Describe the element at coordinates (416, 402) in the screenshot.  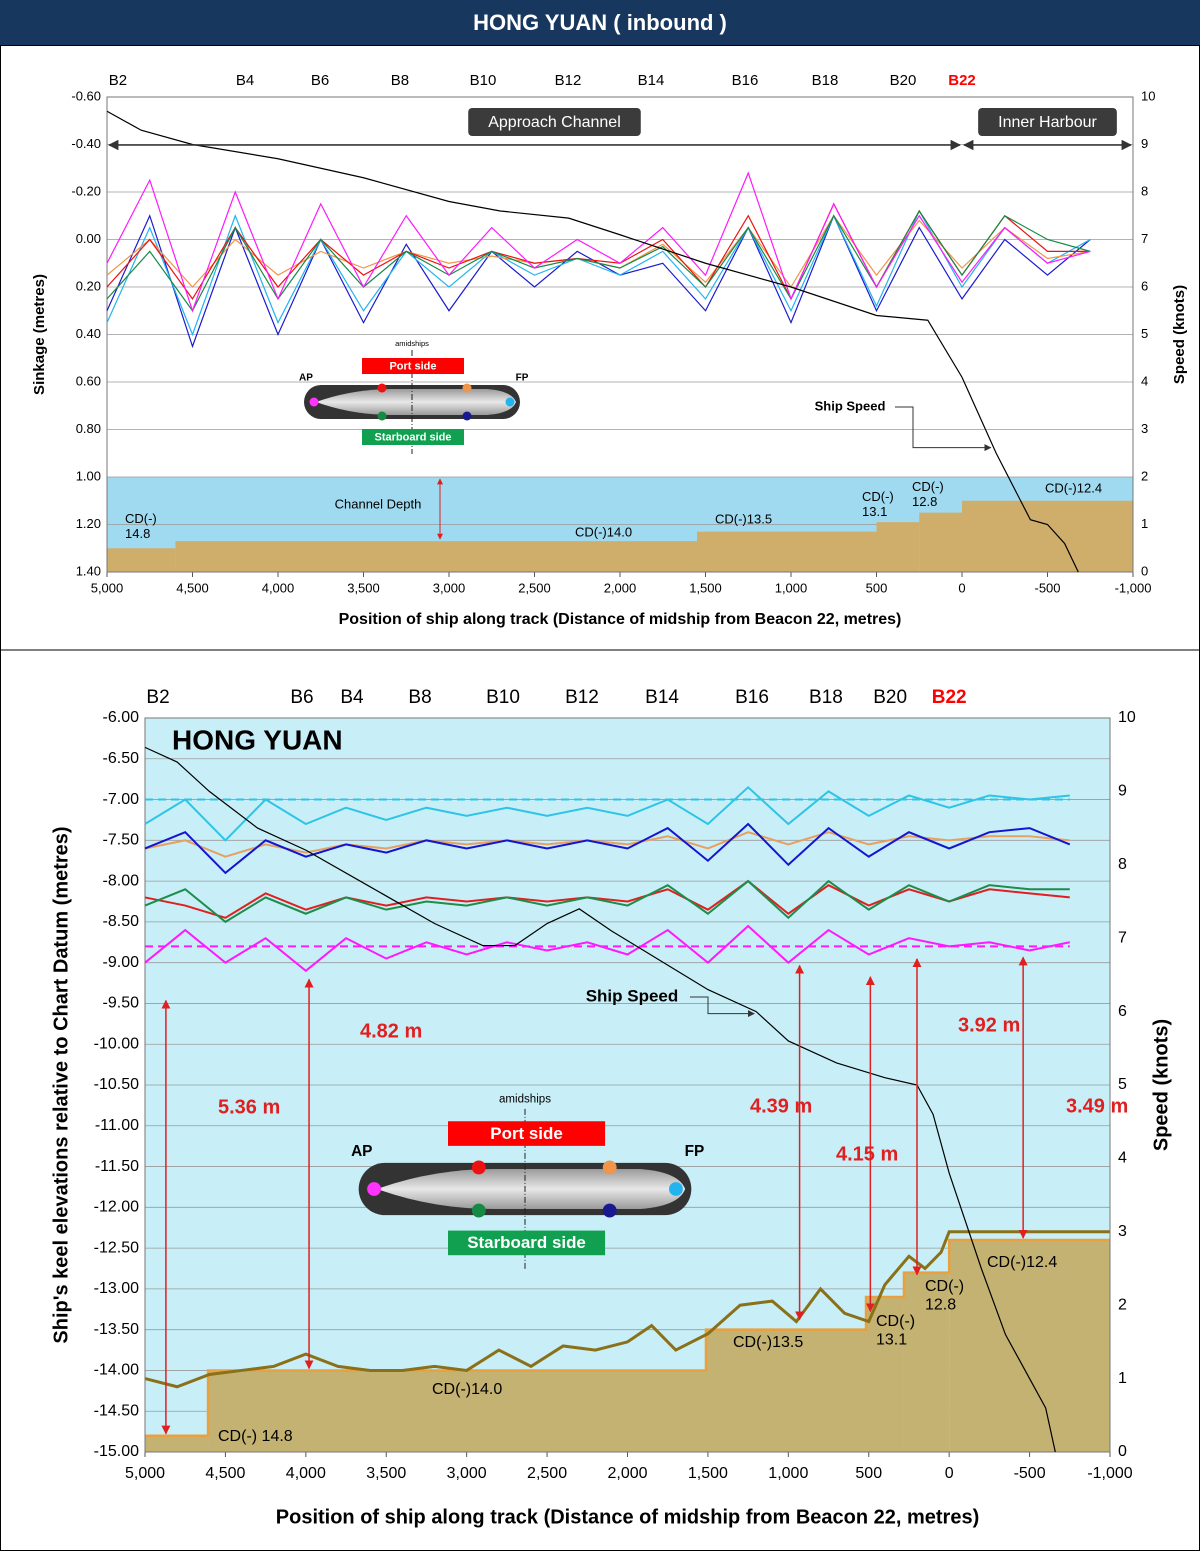
I see `hull-deck` at that location.